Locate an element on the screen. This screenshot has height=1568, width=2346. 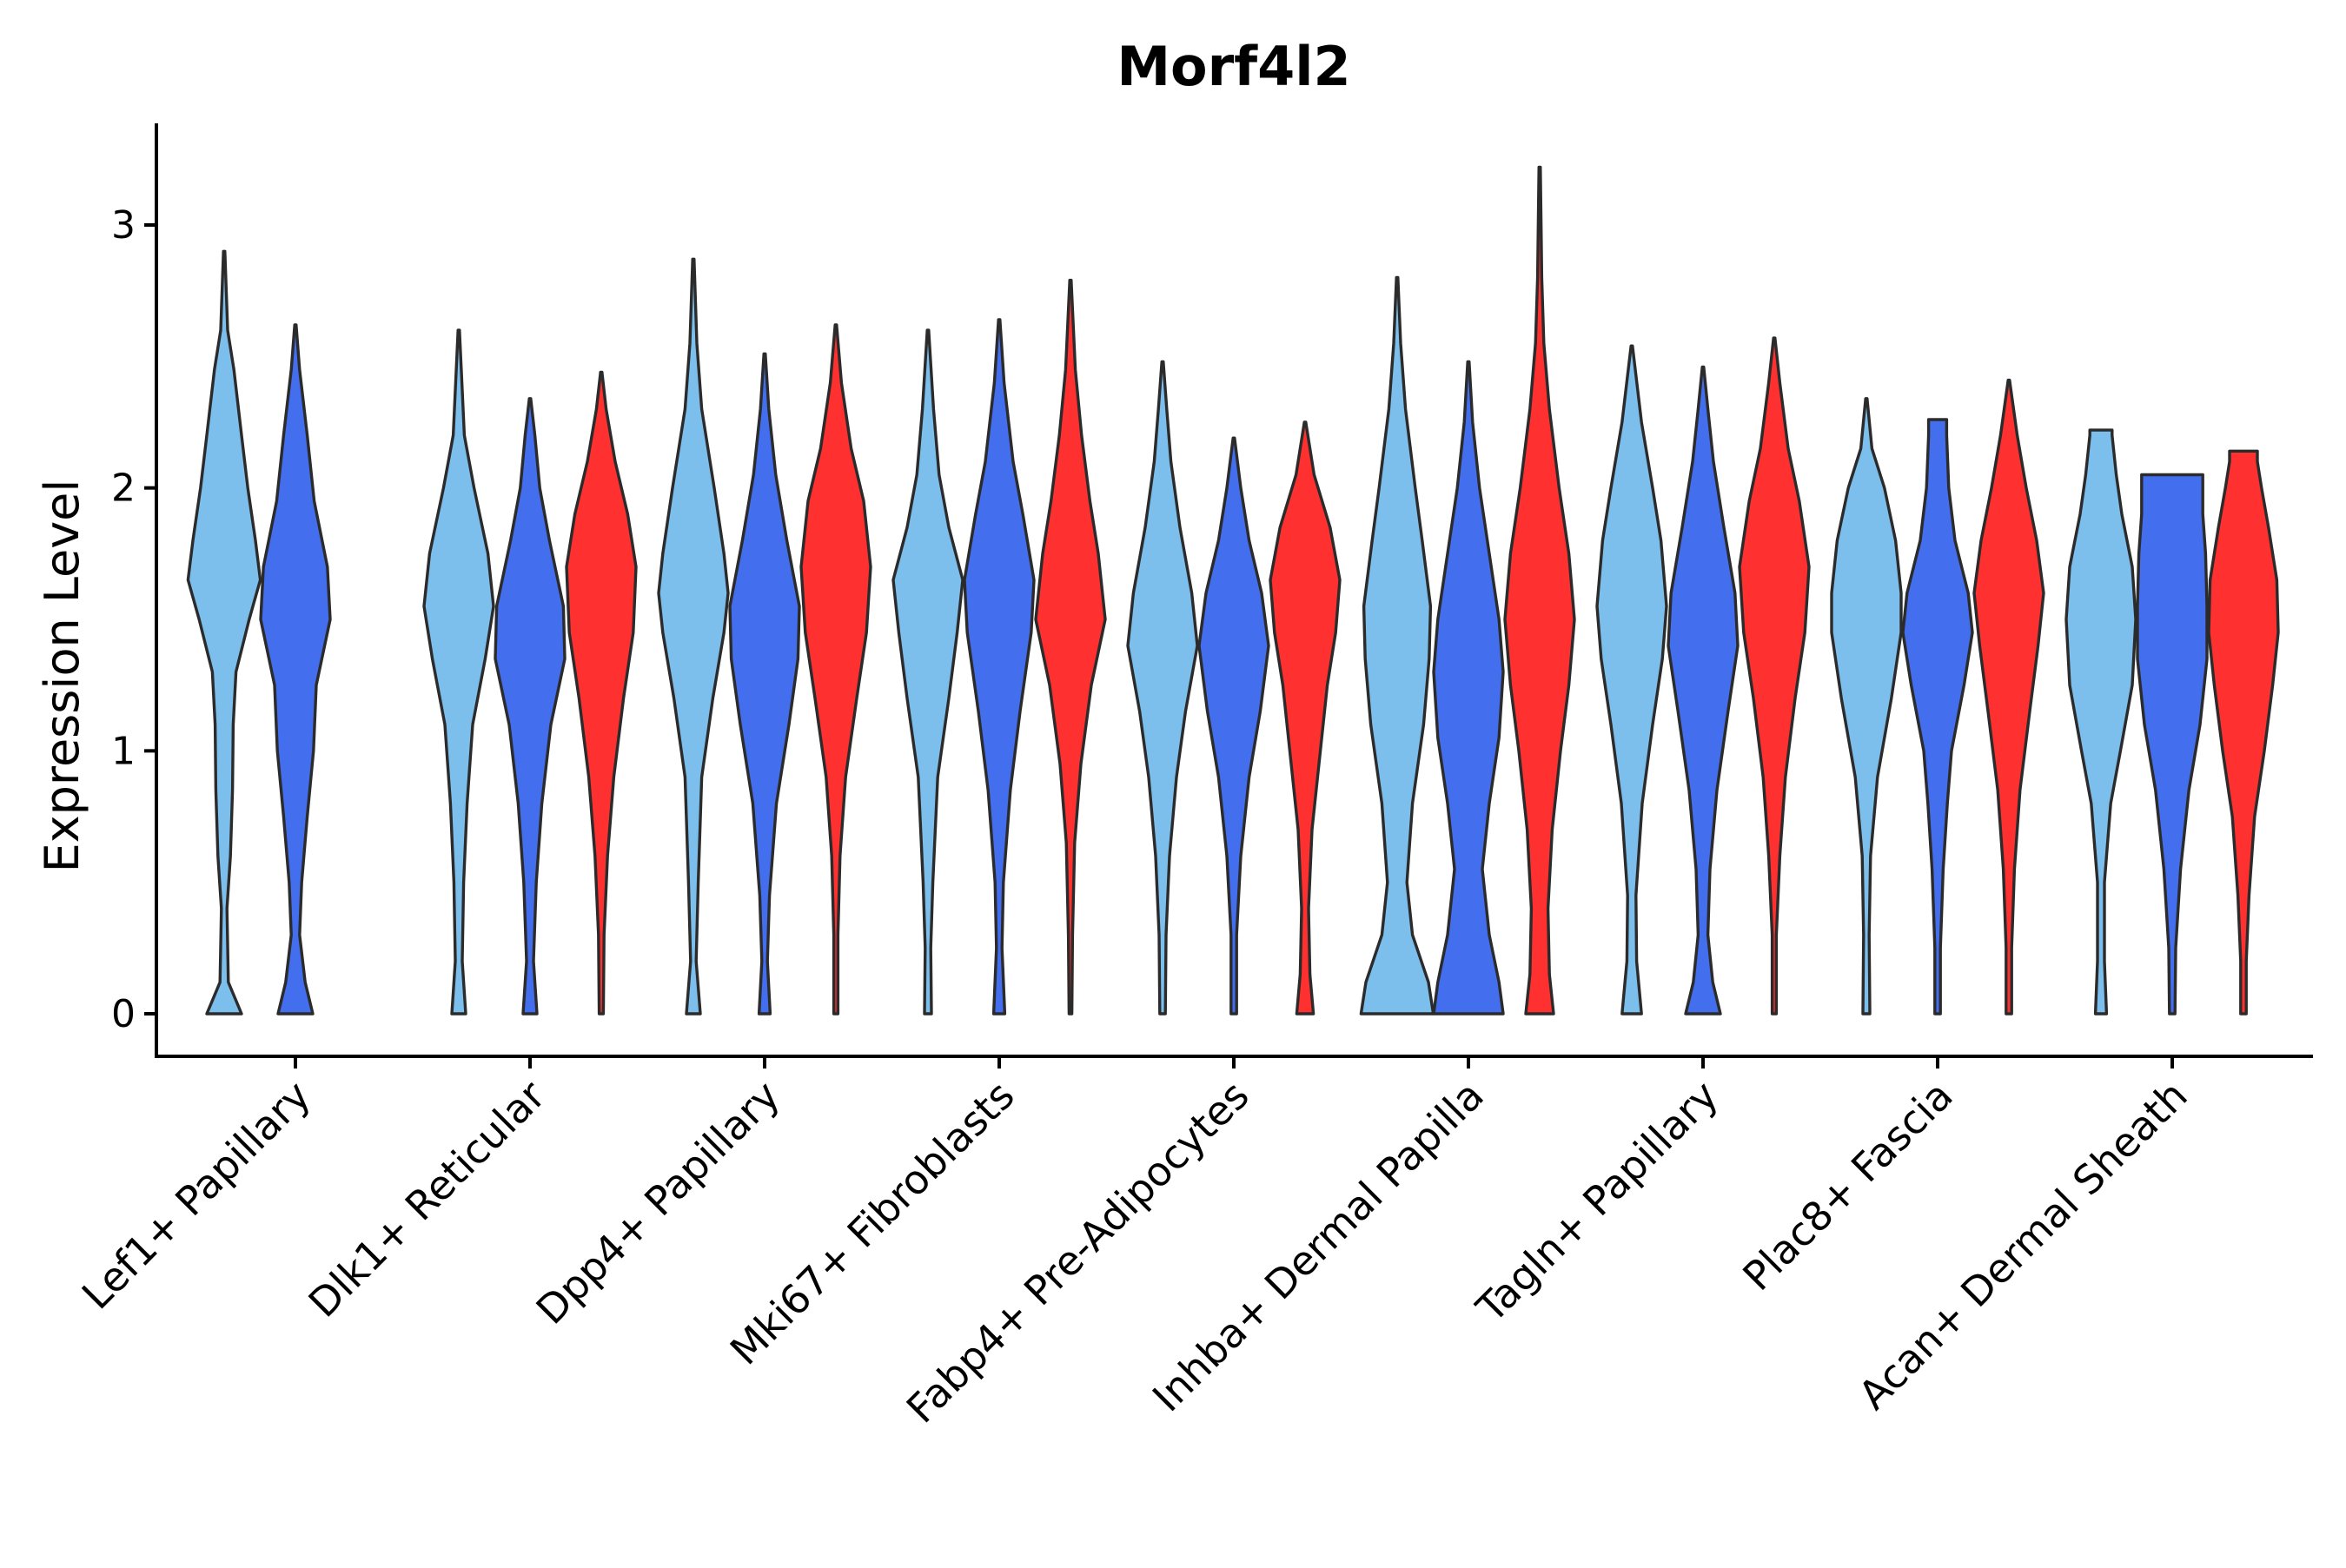
y-axis-label: Expression Level is located at coordinates (62, 676).